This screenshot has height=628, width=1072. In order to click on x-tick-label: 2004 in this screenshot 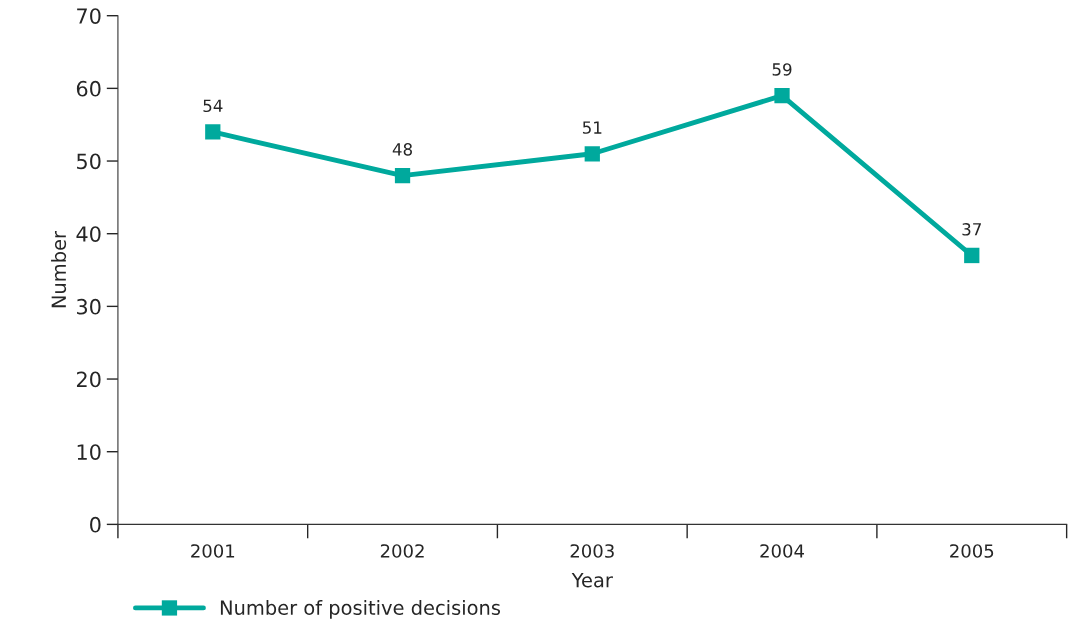, I will do `click(782, 551)`.